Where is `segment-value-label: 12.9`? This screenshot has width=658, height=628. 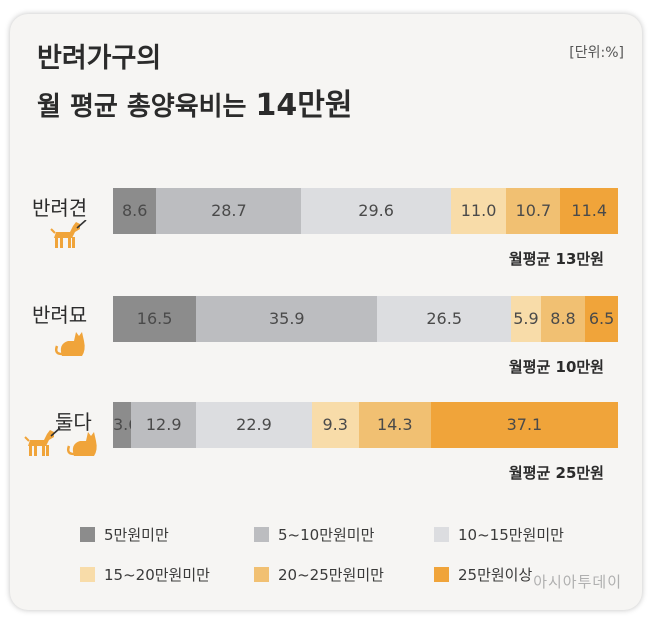 segment-value-label: 12.9 is located at coordinates (163, 424).